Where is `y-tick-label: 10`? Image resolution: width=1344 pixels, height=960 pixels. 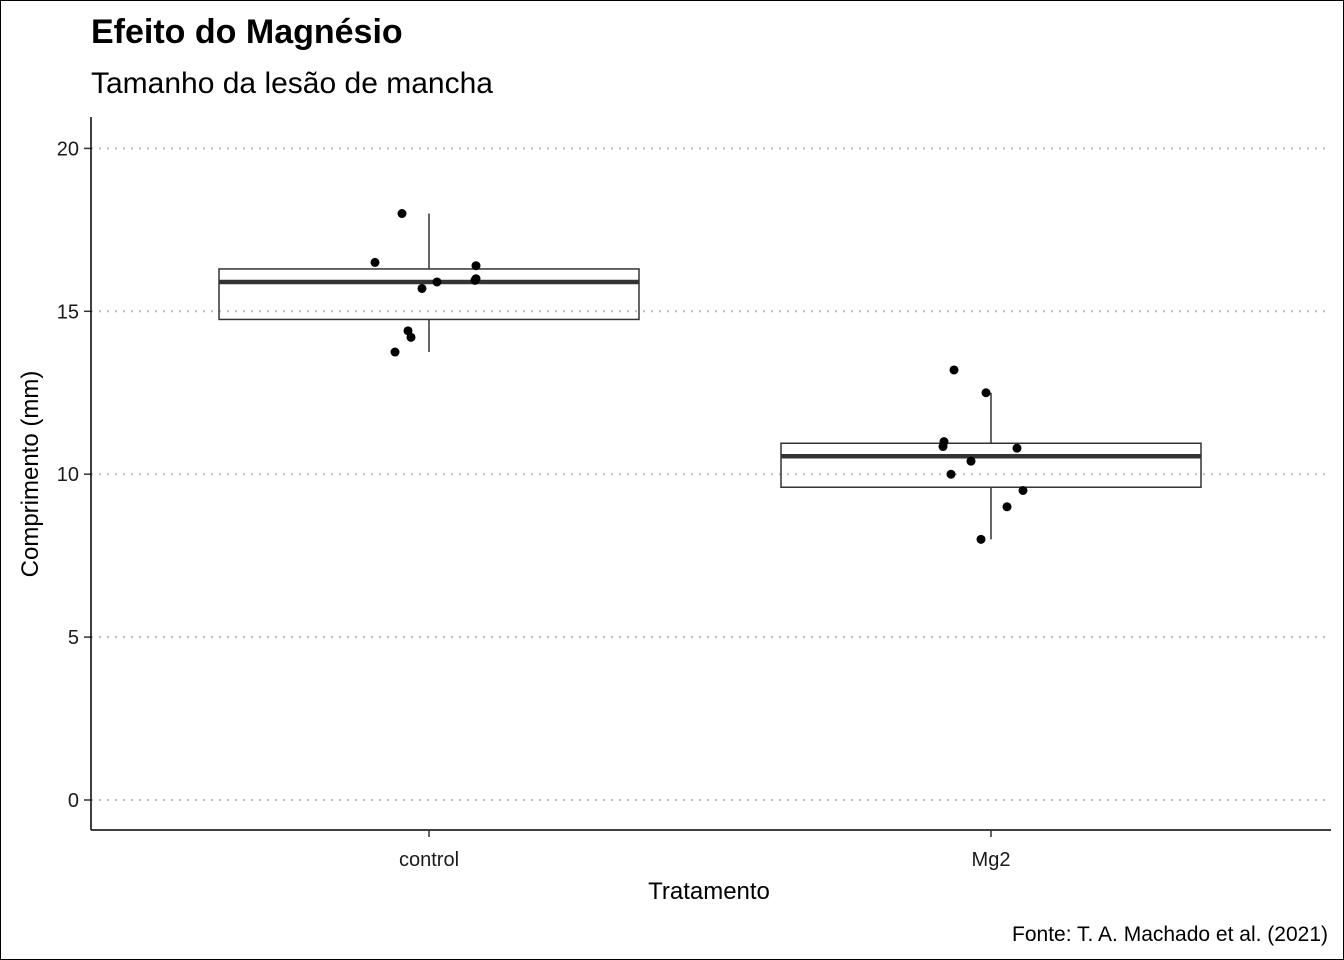
y-tick-label: 10 is located at coordinates (68, 475).